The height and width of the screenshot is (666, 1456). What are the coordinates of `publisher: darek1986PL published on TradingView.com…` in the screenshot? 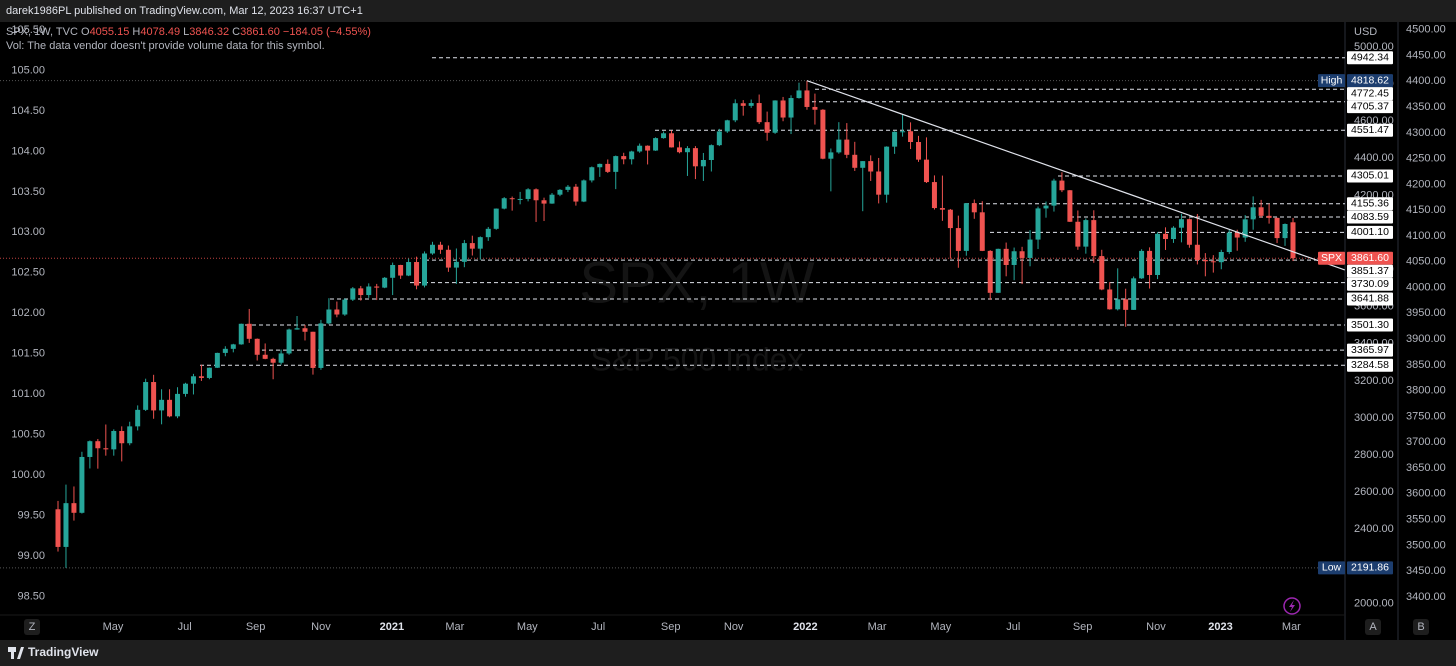 It's located at (184, 11).